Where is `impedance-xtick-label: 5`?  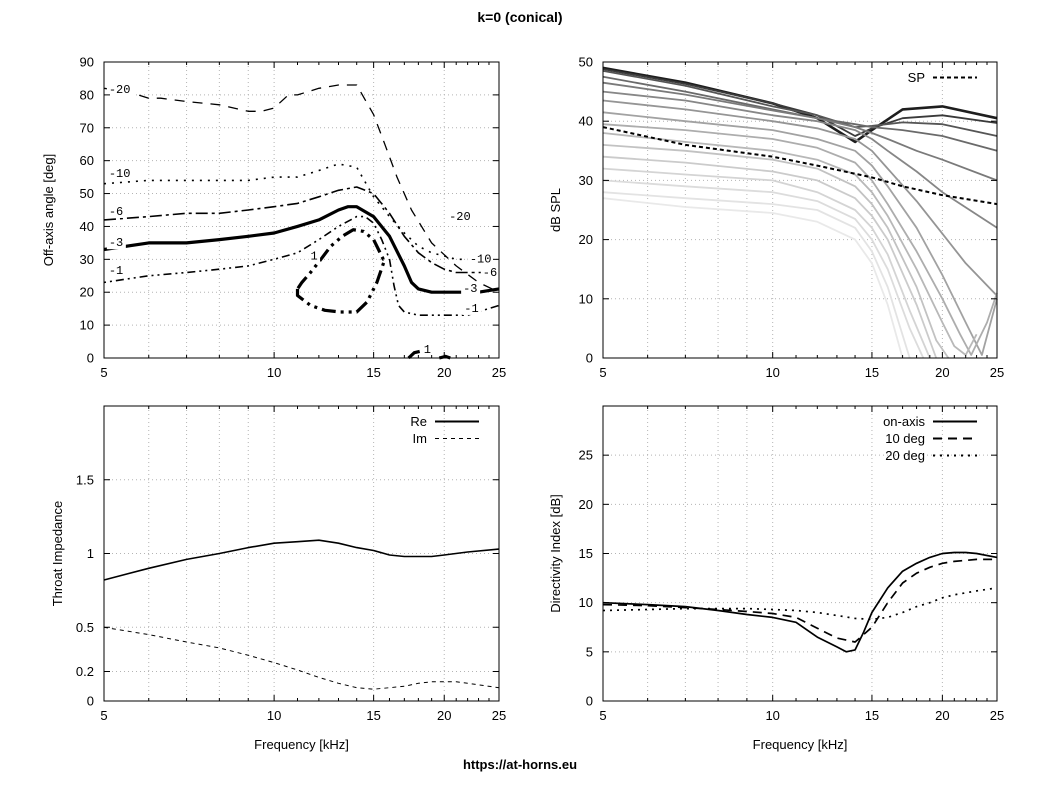 impedance-xtick-label: 5 is located at coordinates (103, 715).